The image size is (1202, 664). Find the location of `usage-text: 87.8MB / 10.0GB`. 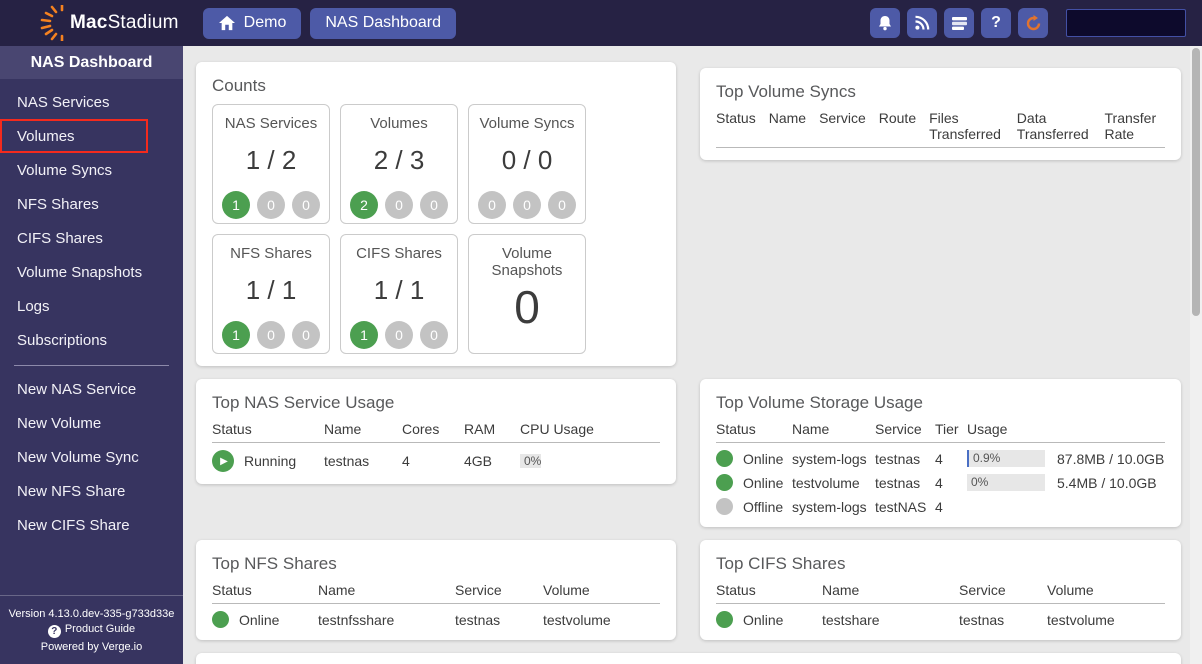

usage-text: 87.8MB / 10.0GB is located at coordinates (1111, 458).